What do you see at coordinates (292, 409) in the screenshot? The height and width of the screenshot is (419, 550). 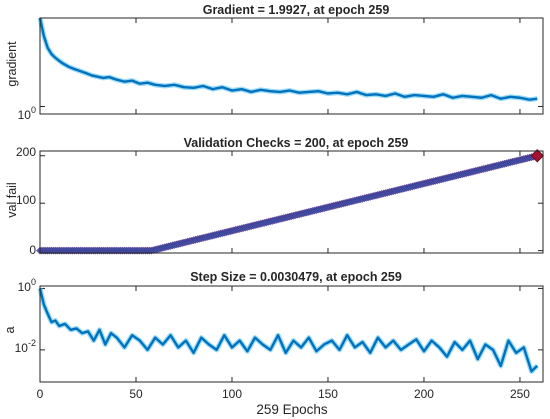 I see `x-axis-label: 259 Epochs` at bounding box center [292, 409].